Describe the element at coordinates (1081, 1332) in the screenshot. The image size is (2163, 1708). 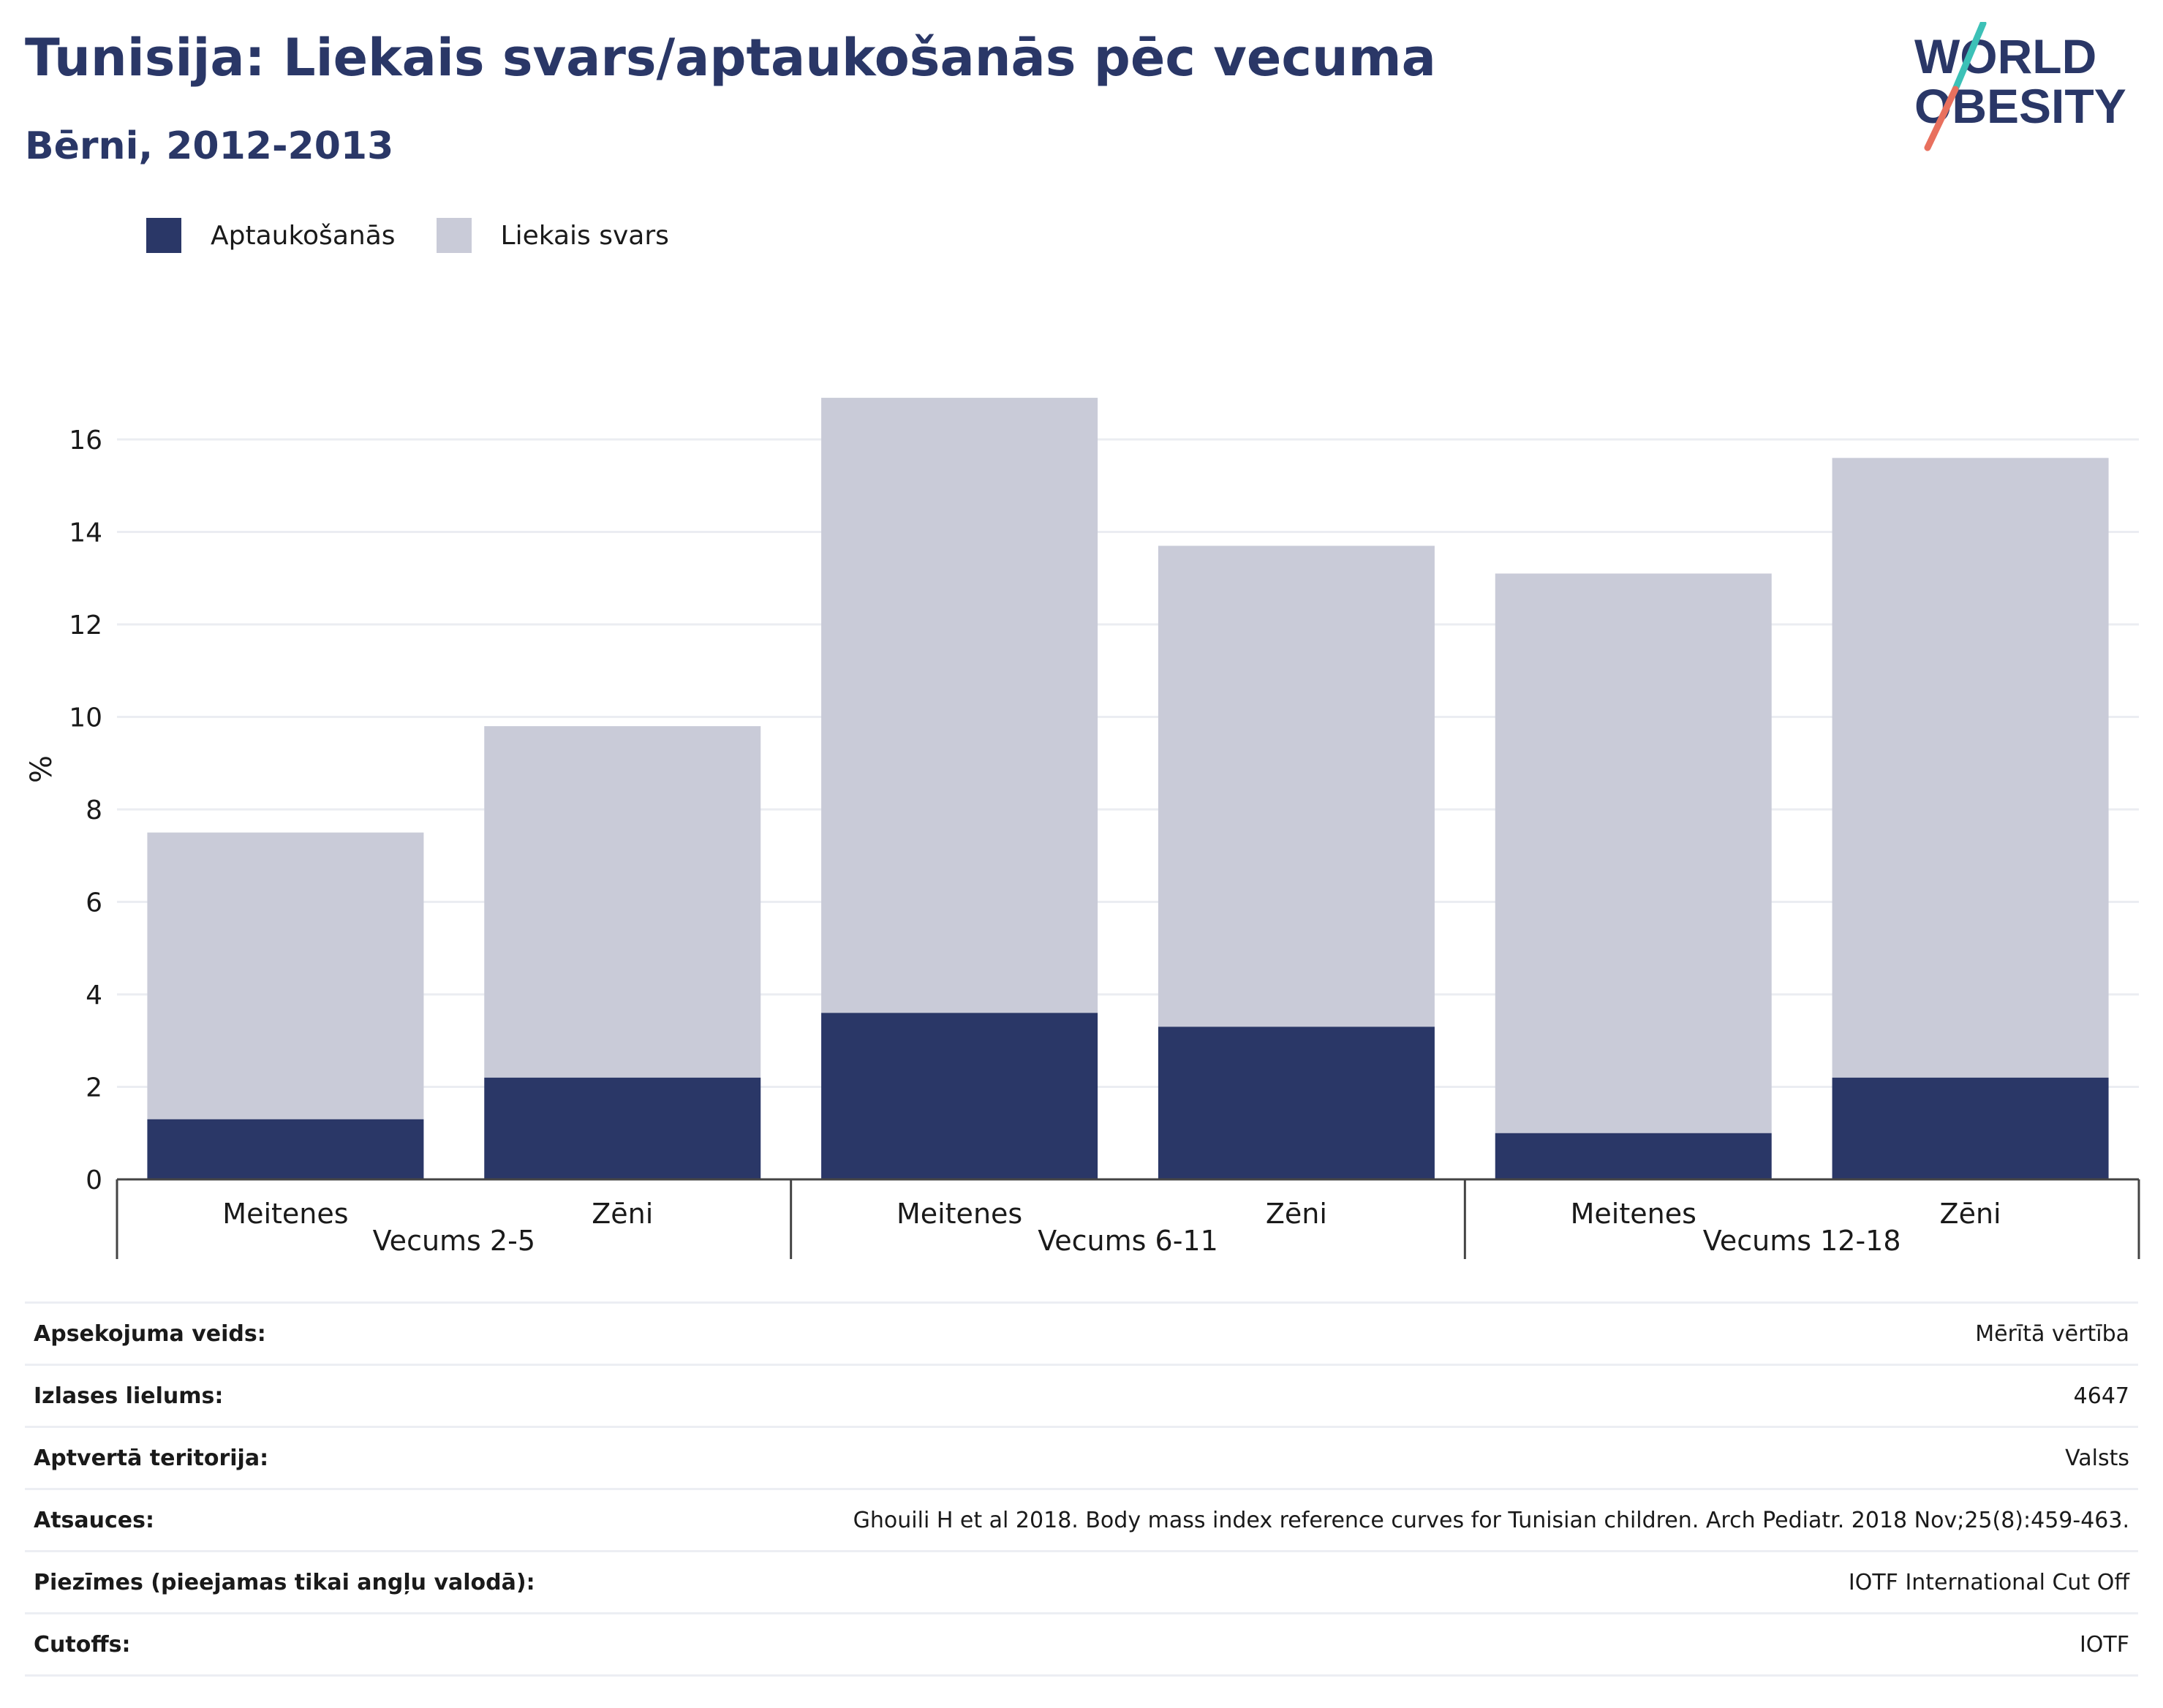
I see `info-row: Apsekojuma veids: Mērītā vērtība` at that location.